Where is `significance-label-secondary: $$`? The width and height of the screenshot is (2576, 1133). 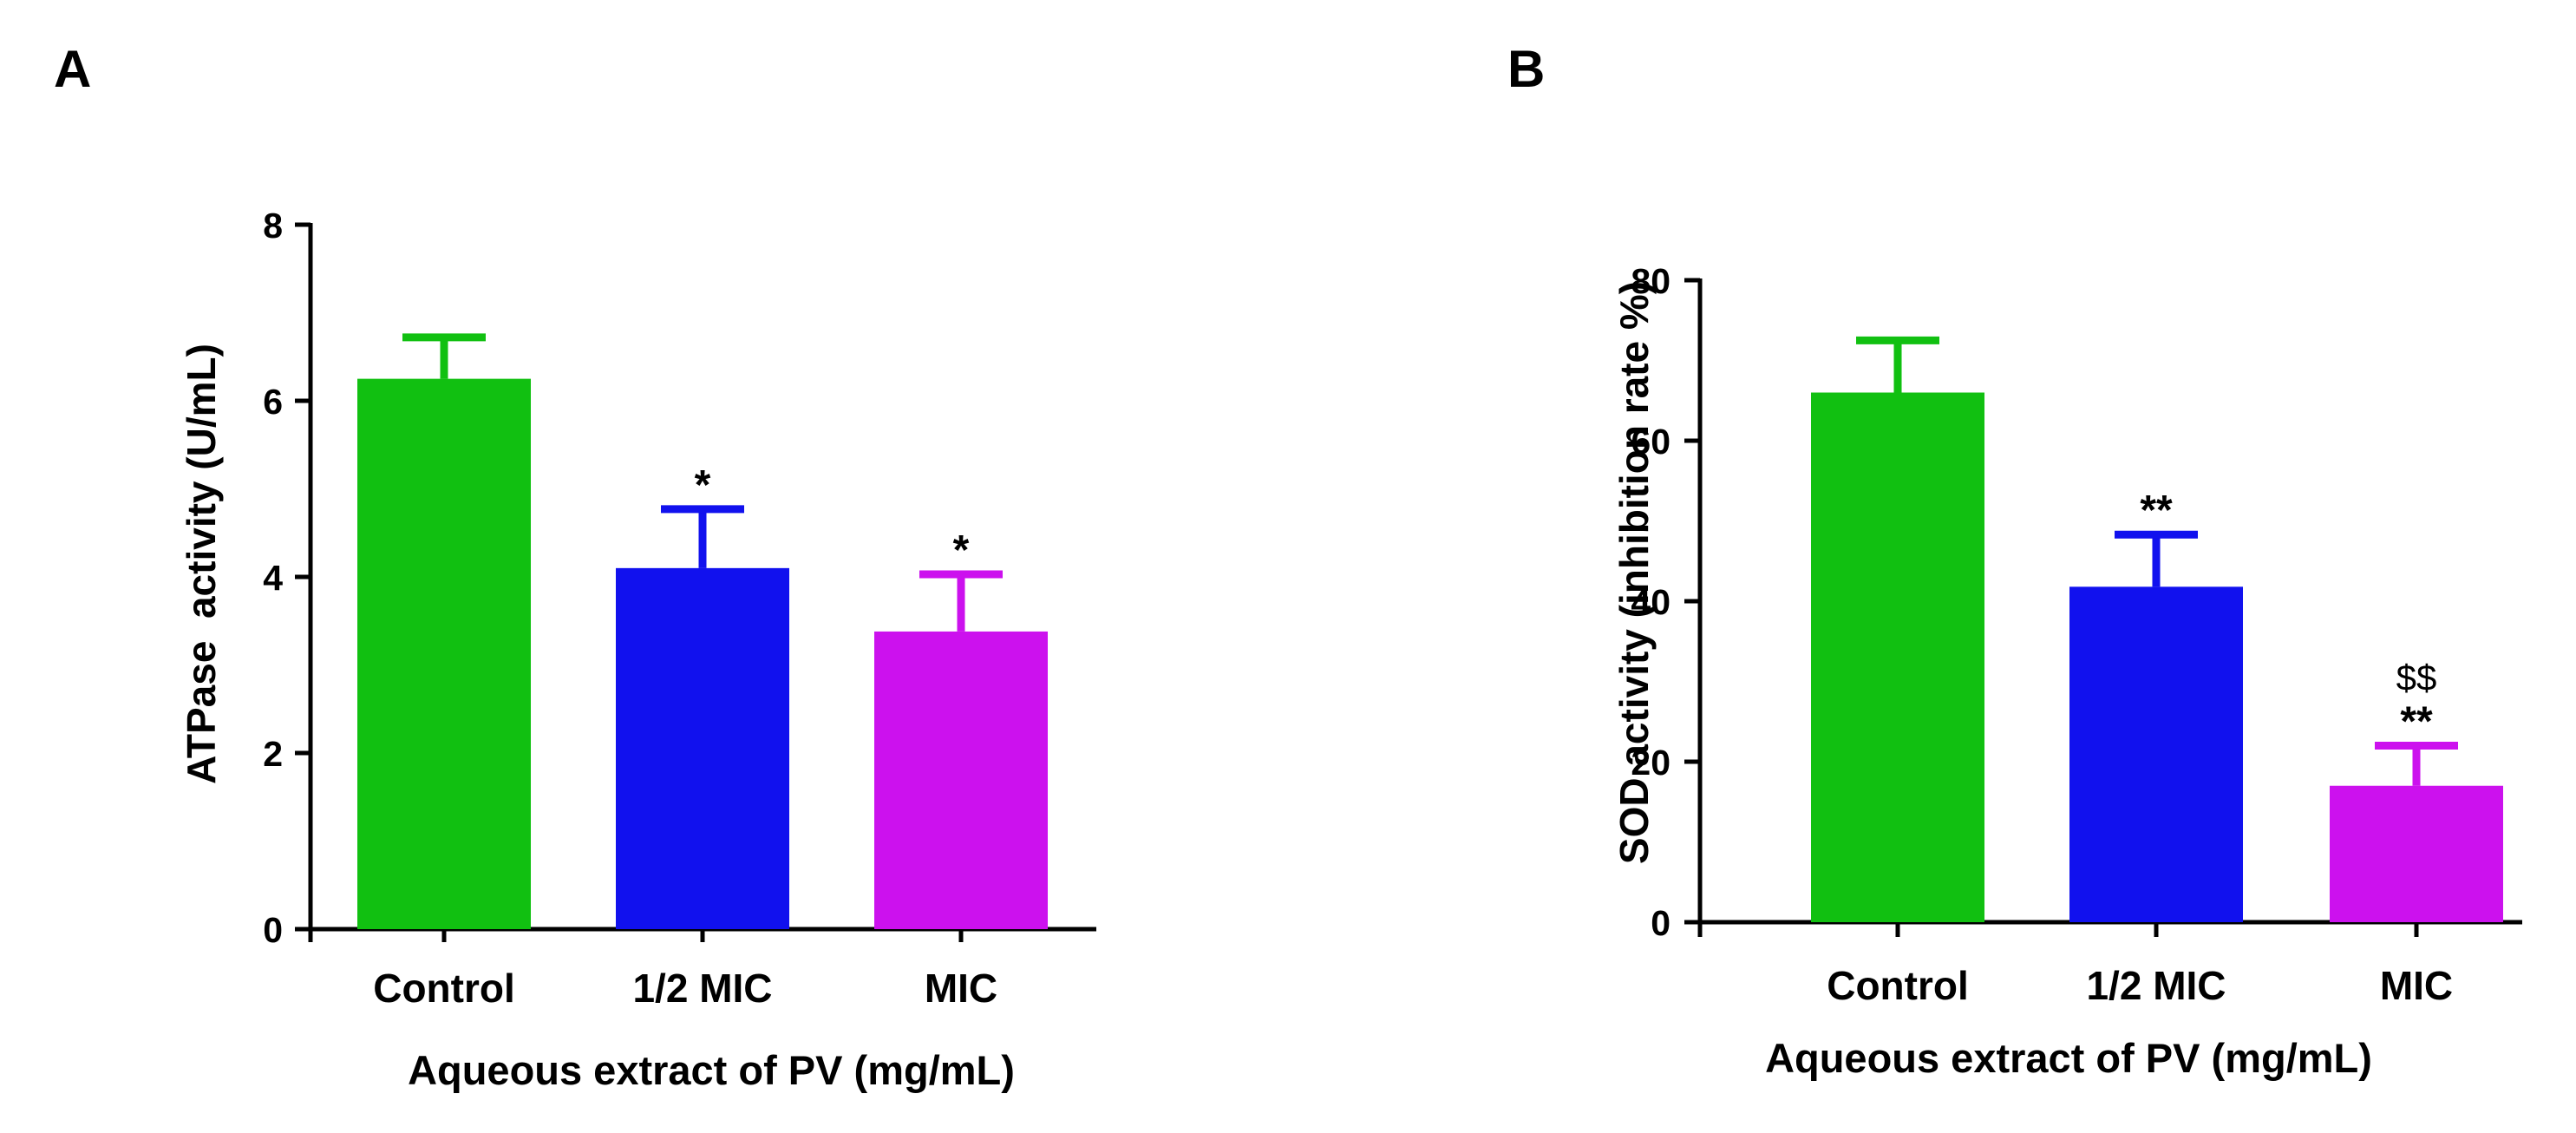 significance-label-secondary: $$ is located at coordinates (2416, 678).